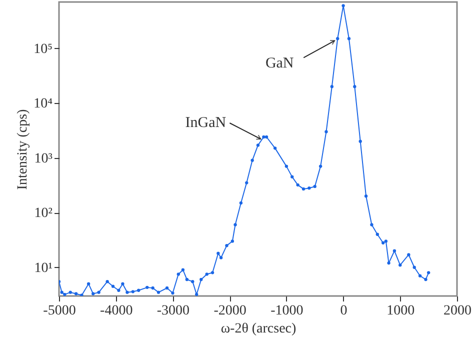  What do you see at coordinates (23, 149) in the screenshot?
I see `y-axis-title: Intensity (cps)` at bounding box center [23, 149].